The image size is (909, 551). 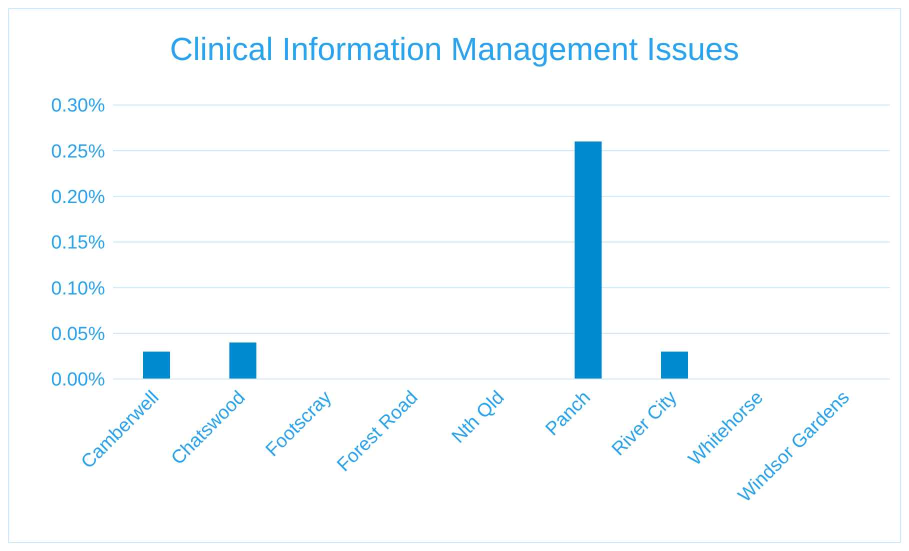 I want to click on y-tick-label: 0.15%, so click(x=78, y=243).